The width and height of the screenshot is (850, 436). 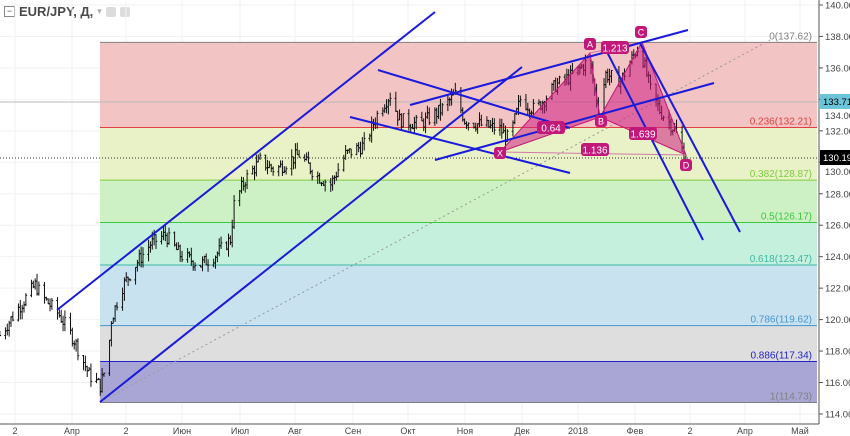 What do you see at coordinates (837, 116) in the screenshot?
I see `y-tick-label: 134.00` at bounding box center [837, 116].